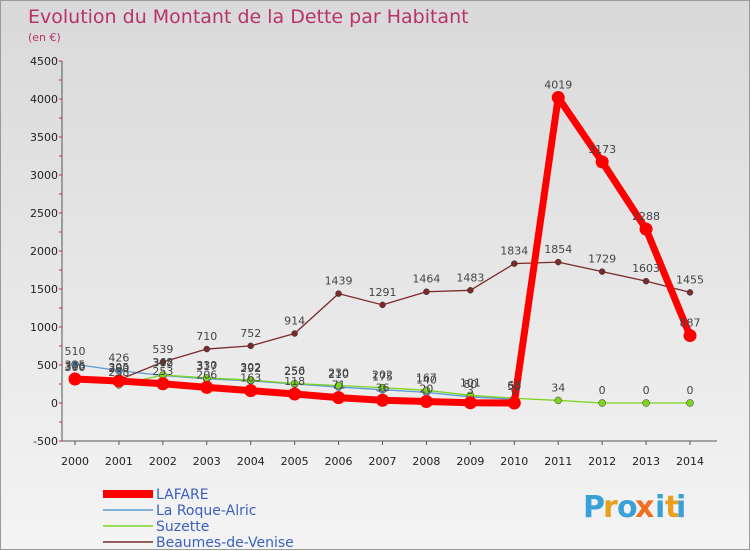  Describe the element at coordinates (470, 382) in the screenshot. I see `data-label: 101` at that location.